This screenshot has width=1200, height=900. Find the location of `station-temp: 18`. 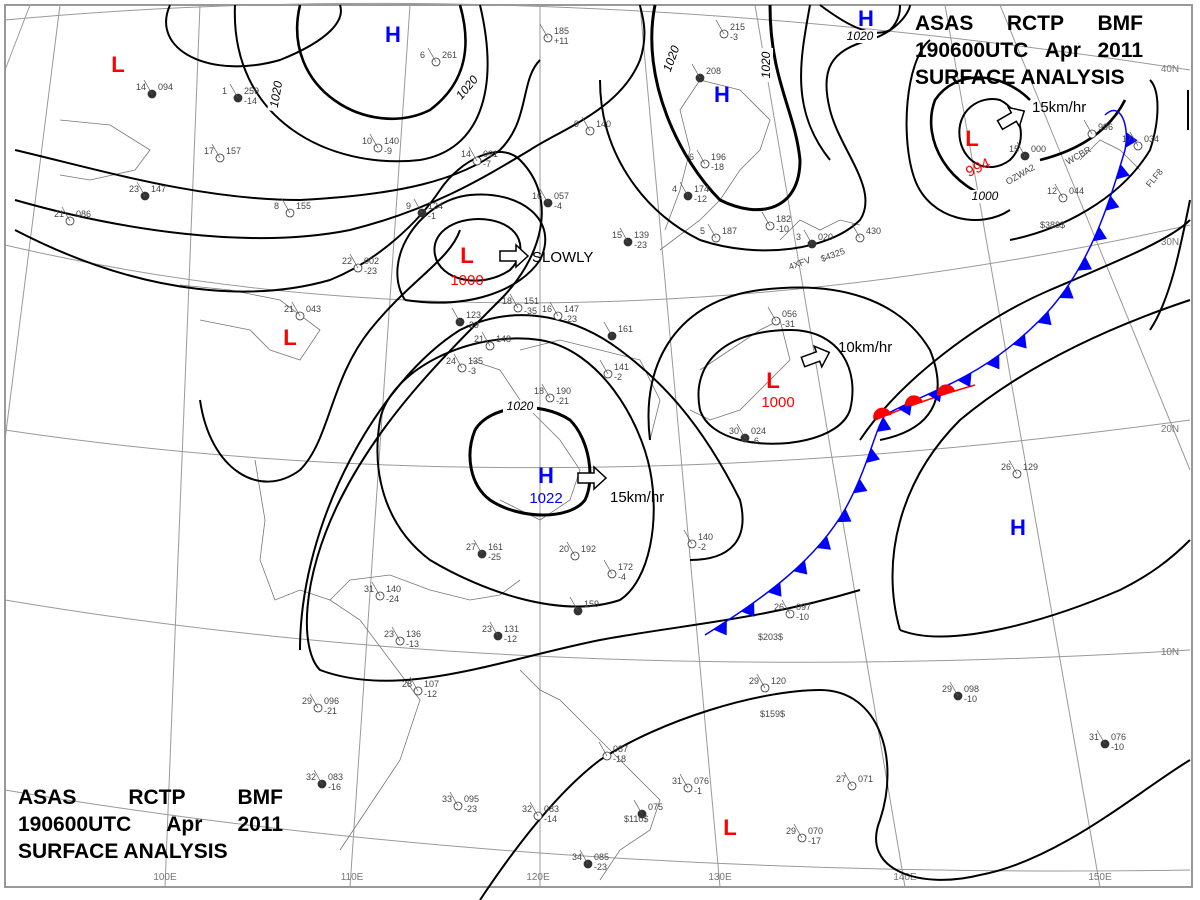

station-temp: 18 is located at coordinates (539, 391).